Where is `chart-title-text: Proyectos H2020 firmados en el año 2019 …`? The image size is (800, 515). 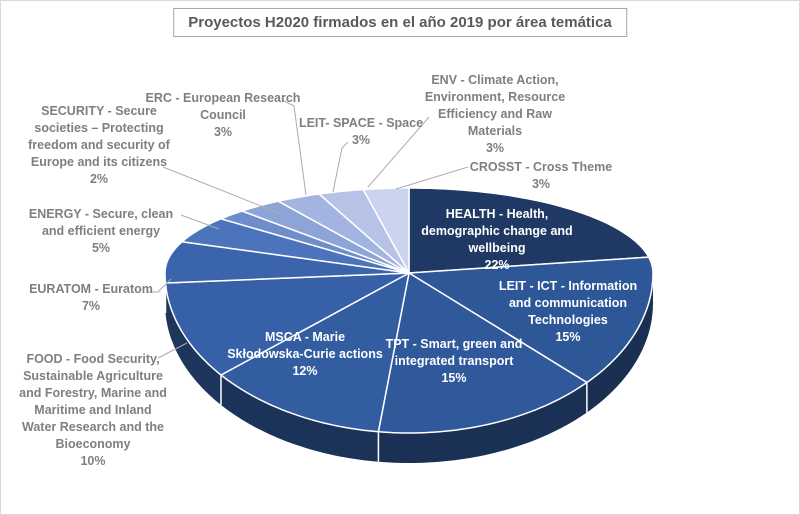
chart-title-text: Proyectos H2020 firmados en el año 2019 … is located at coordinates (400, 22).